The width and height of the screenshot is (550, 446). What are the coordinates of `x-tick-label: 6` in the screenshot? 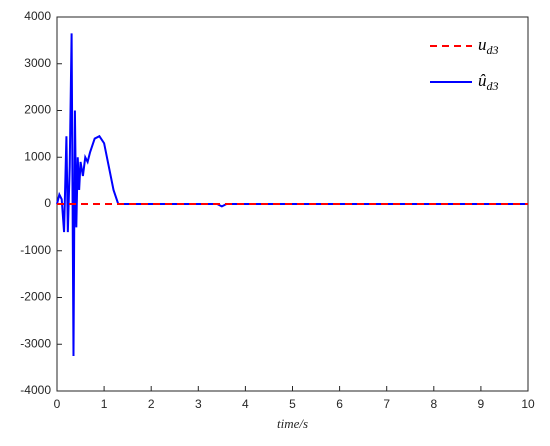 It's located at (339, 404).